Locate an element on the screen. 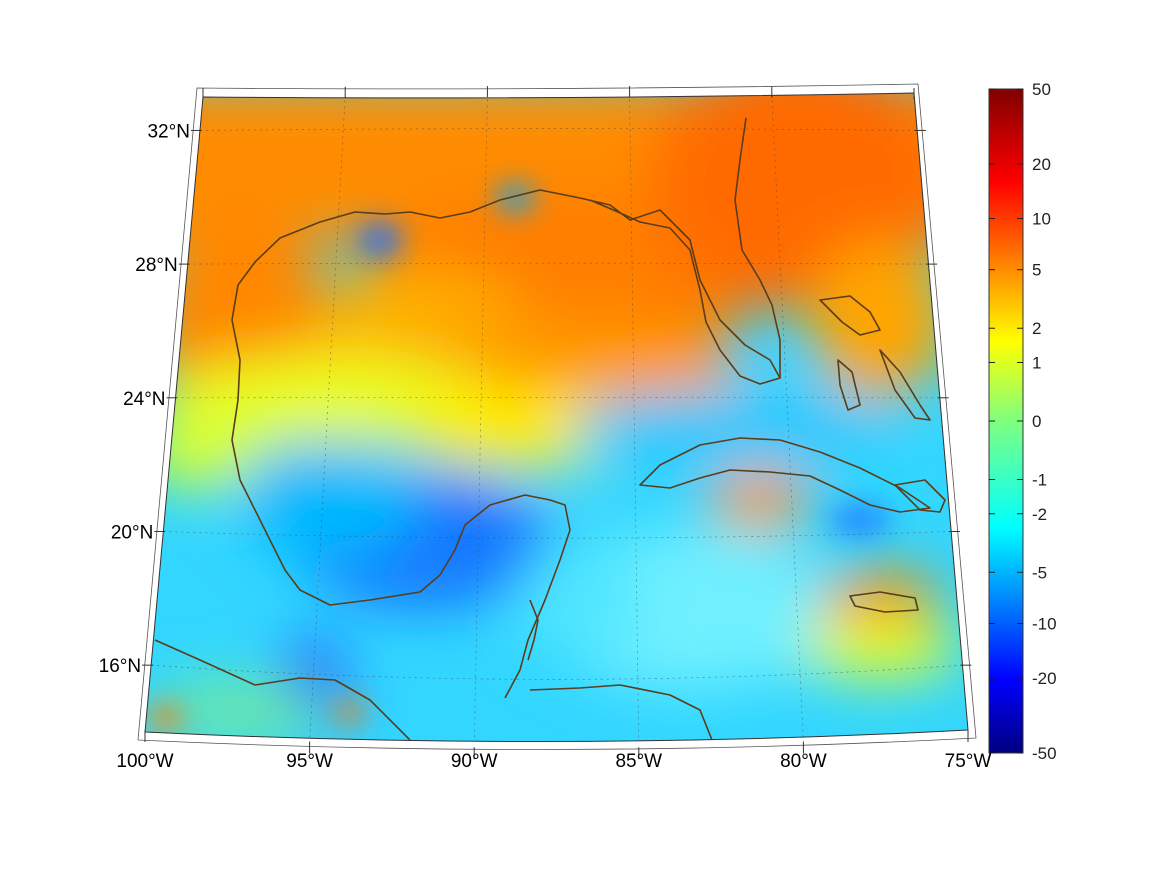  mexico-coast is located at coordinates (401, 491).